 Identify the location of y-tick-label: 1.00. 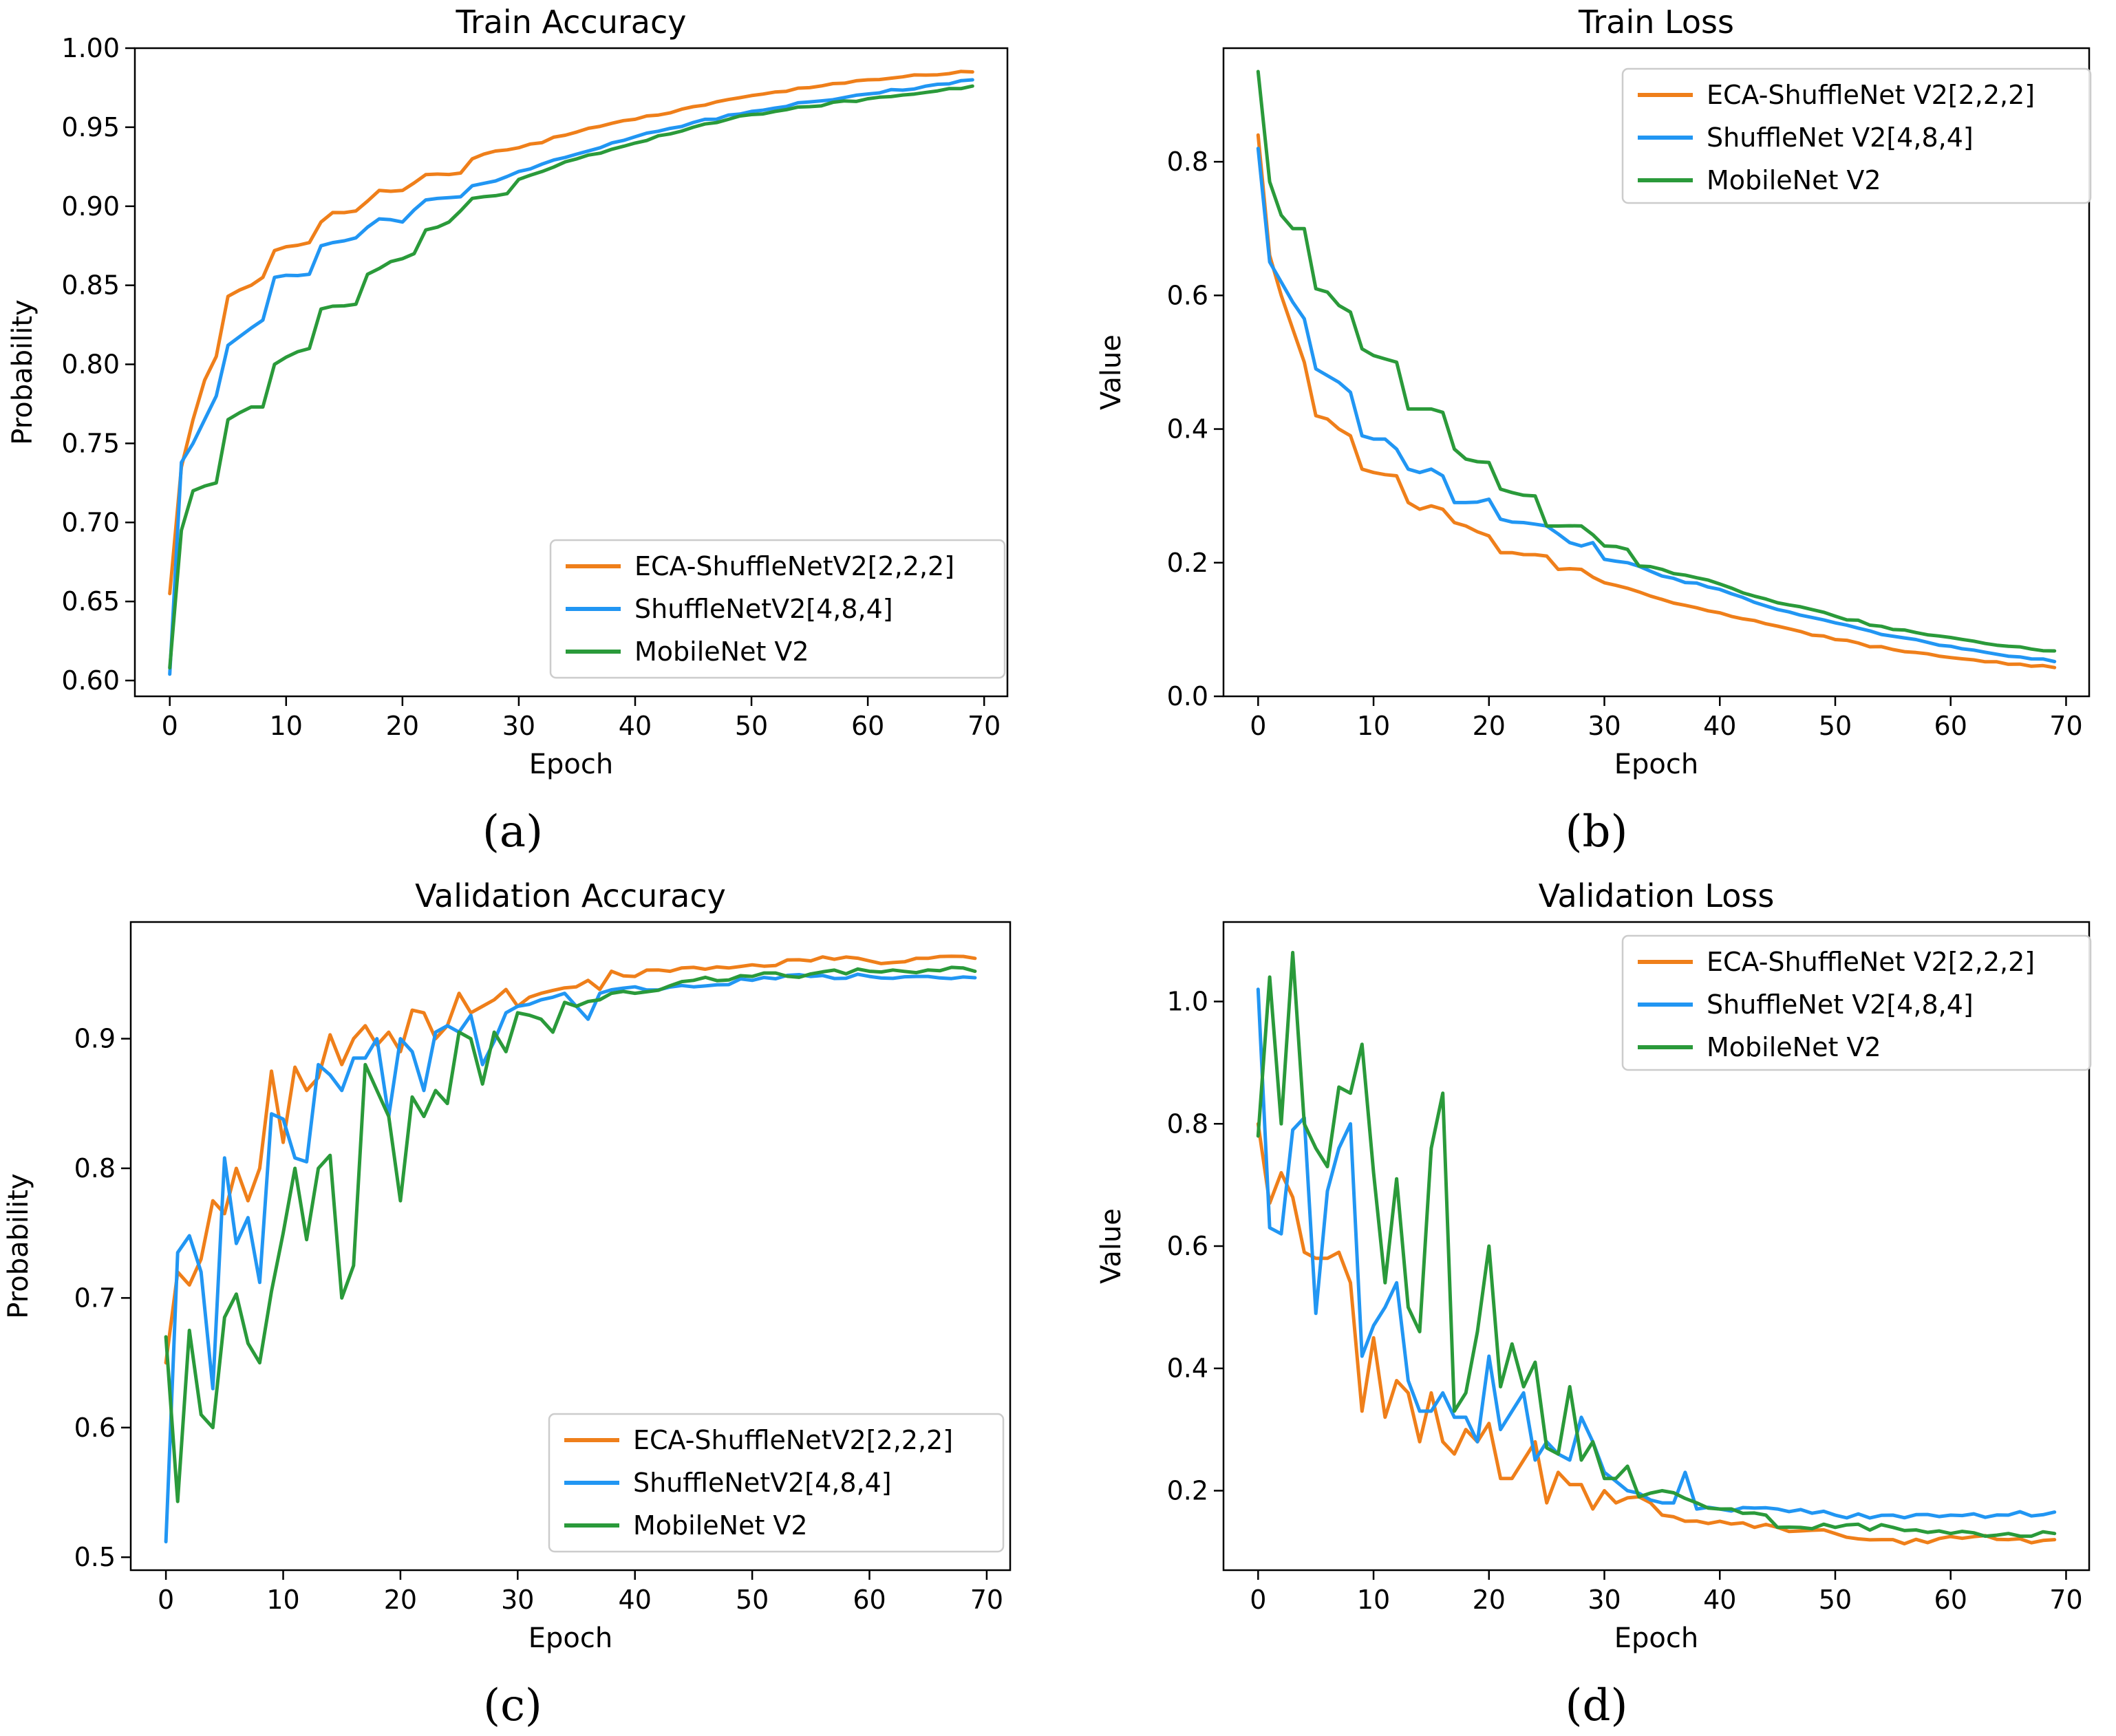
(90, 48).